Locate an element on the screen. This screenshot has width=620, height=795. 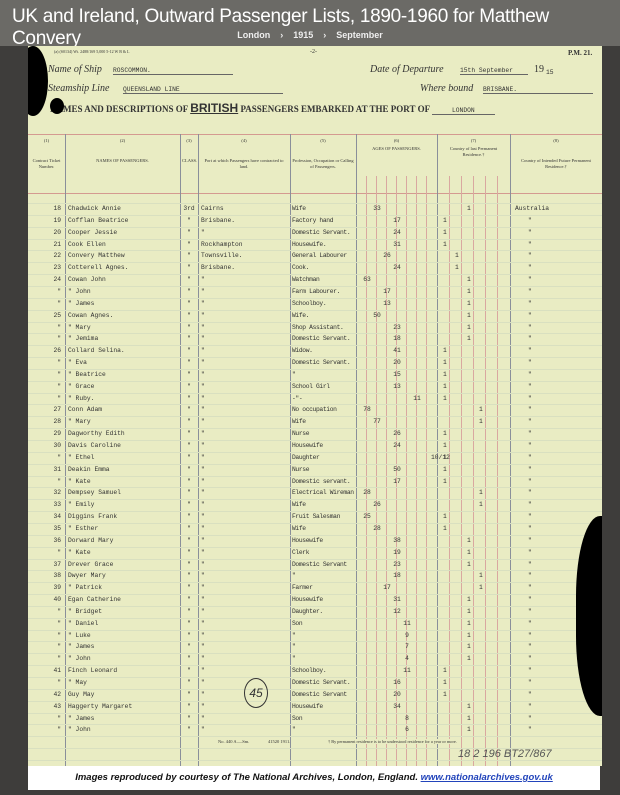
column-header: AGES OF PASSENGERS. is located at coordinates (396, 148).